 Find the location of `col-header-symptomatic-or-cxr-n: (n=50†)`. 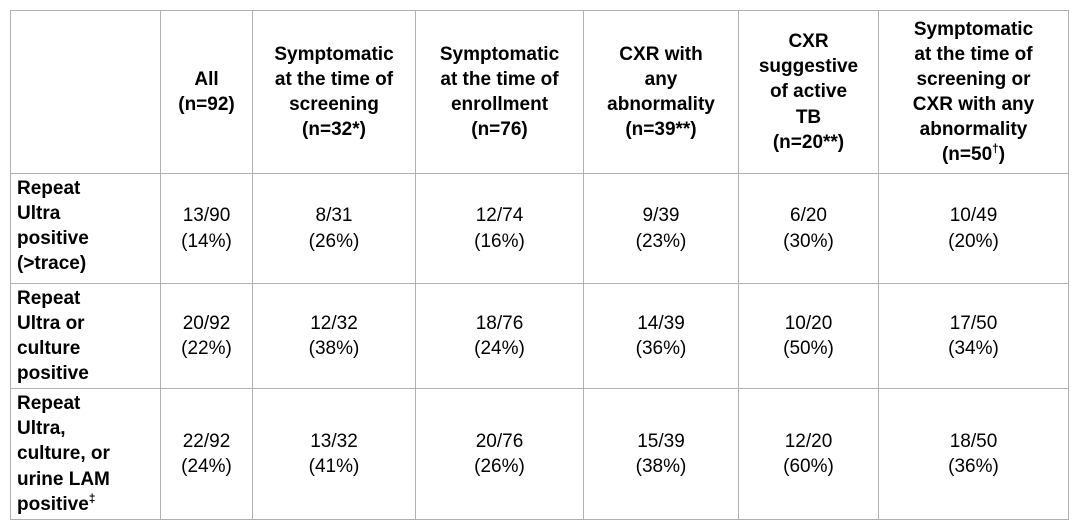

col-header-symptomatic-or-cxr-n: (n=50†) is located at coordinates (973, 154).